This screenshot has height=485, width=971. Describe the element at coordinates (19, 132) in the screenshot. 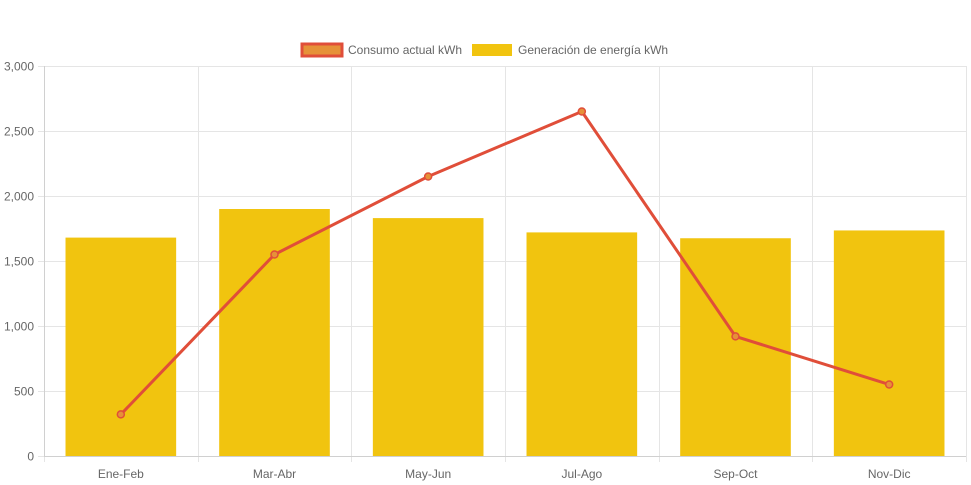

I see `y-tick-label: 2,500` at that location.